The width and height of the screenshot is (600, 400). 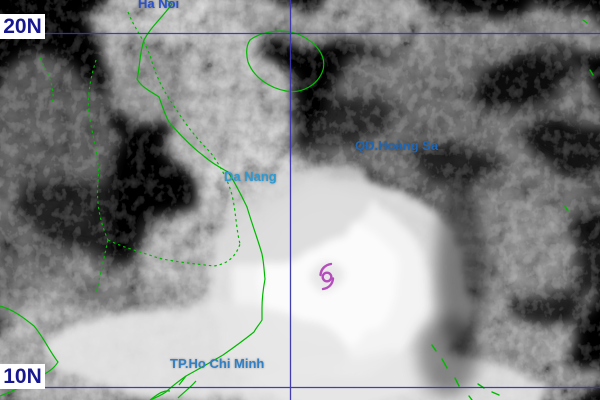 I want to click on latitude-label-10n: 10N, so click(x=22, y=376).